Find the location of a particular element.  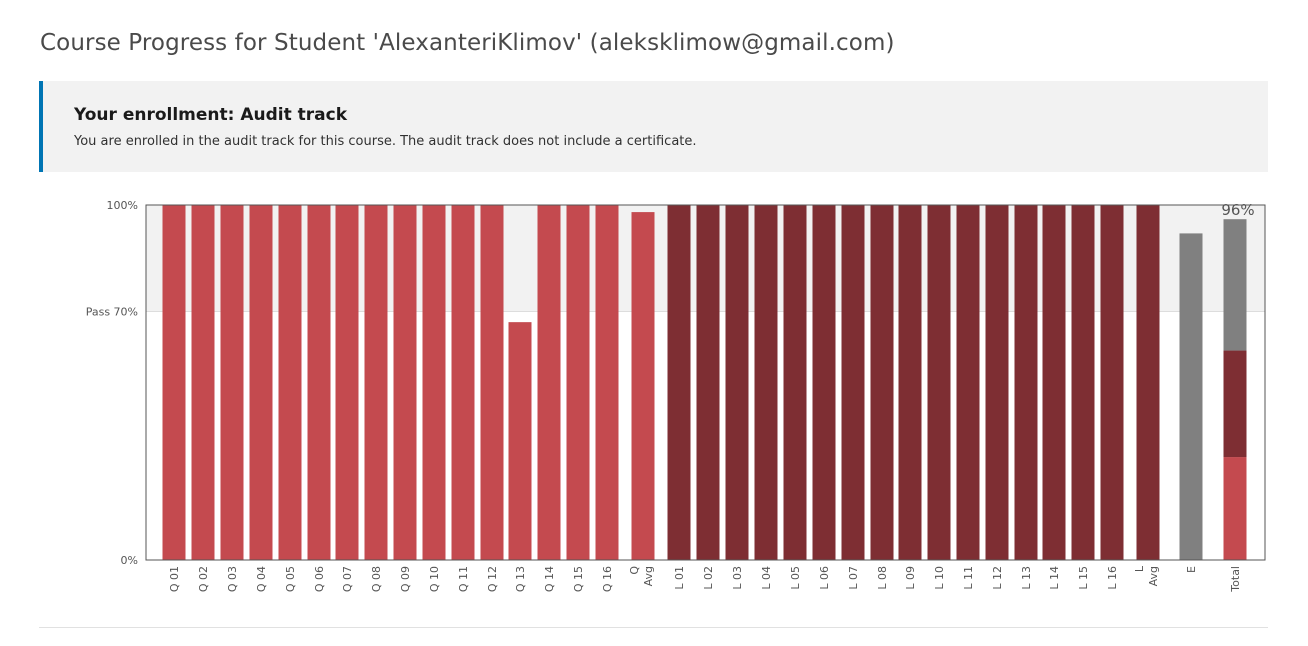

x-tick-label: Total is located at coordinates (1235, 579).